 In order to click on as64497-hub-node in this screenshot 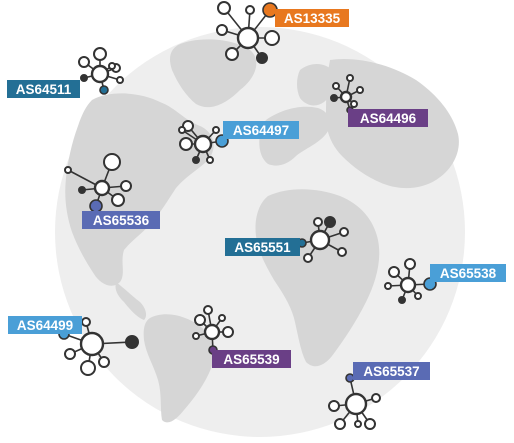, I will do `click(203, 144)`.